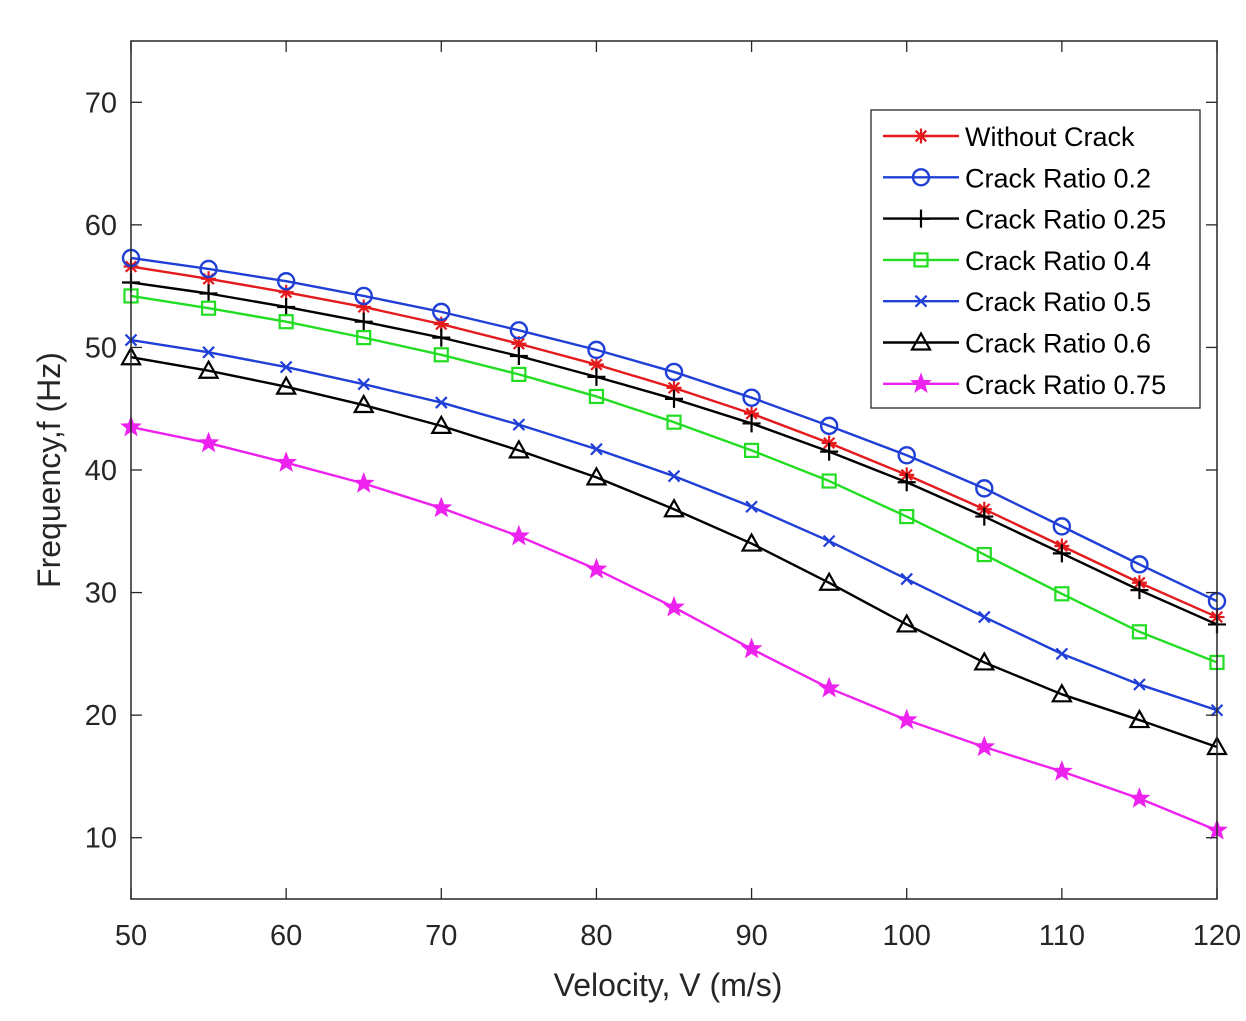 This screenshot has height=1021, width=1246. What do you see at coordinates (1062, 936) in the screenshot?
I see `x-tick-label-7: 110` at bounding box center [1062, 936].